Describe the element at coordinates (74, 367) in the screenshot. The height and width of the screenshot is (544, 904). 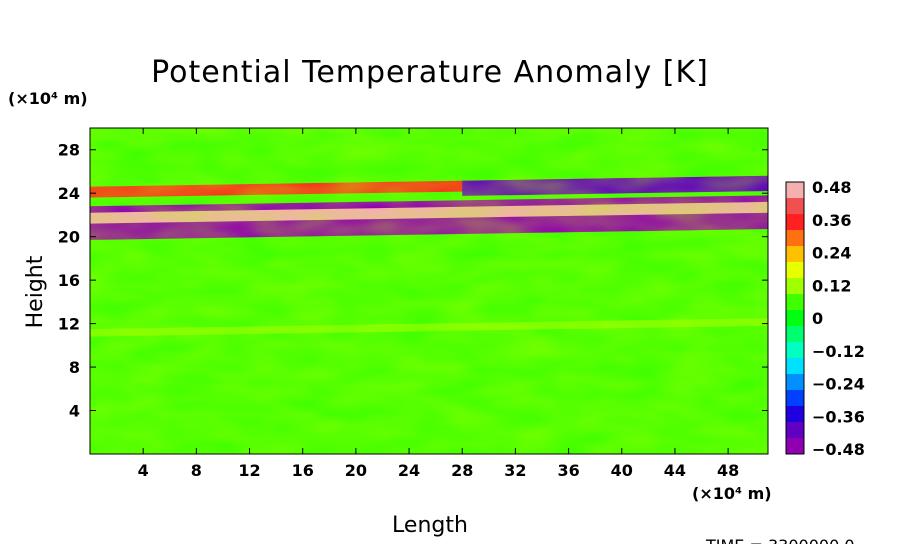
I see `y-tick-label: 8` at that location.